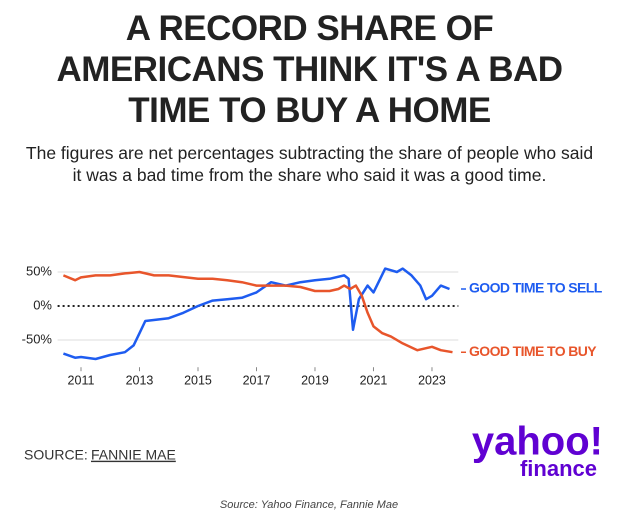  I want to click on x-tick-label: 2015, so click(198, 380).